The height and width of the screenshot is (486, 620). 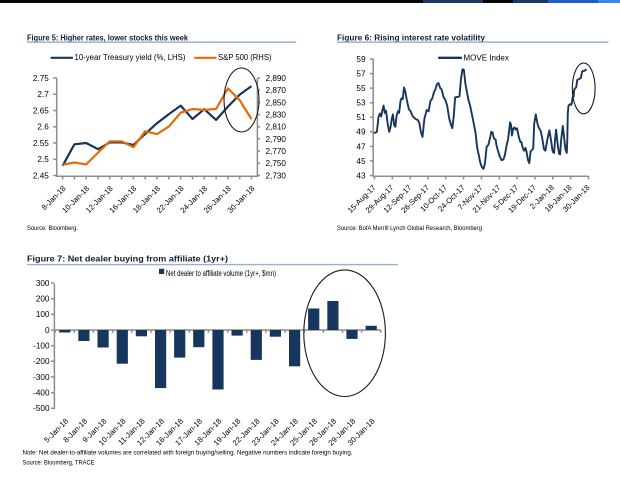 What do you see at coordinates (43, 159) in the screenshot?
I see `svg-text: 2.5` at bounding box center [43, 159].